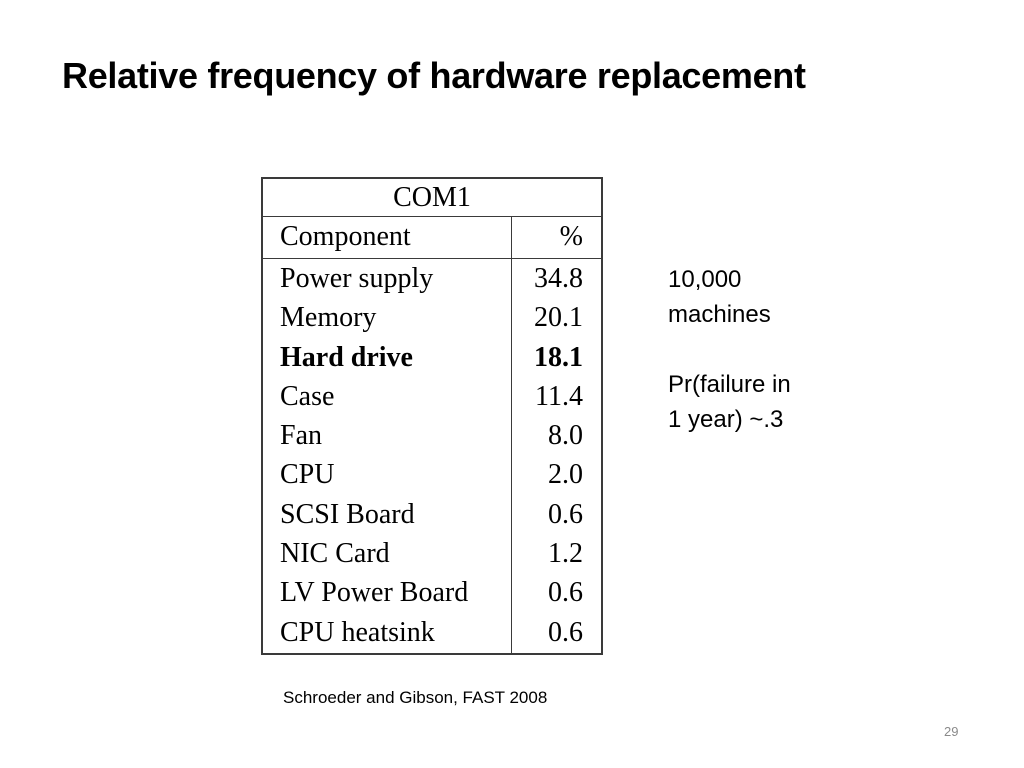  Describe the element at coordinates (558, 357) in the screenshot. I see `row-percent: 18.1` at that location.